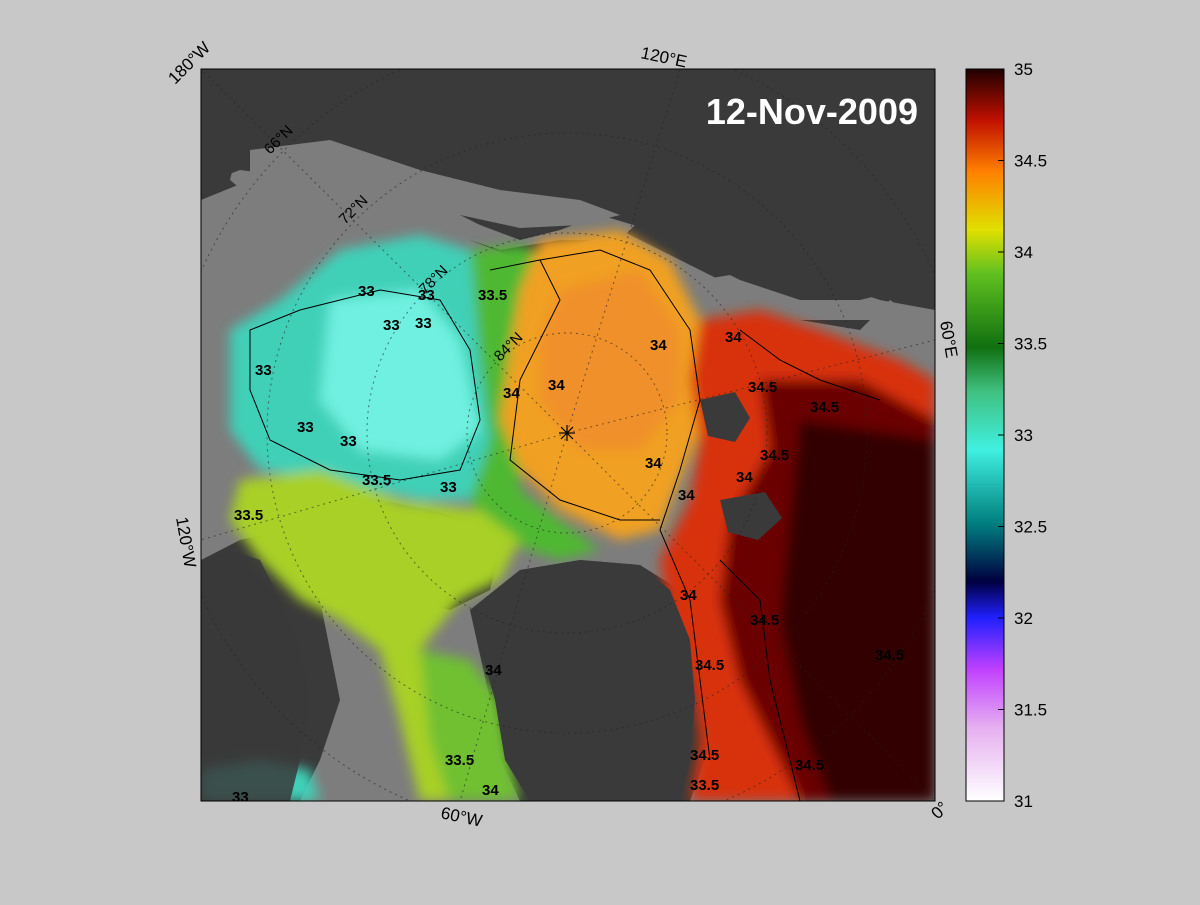 The image size is (1200, 905). Describe the element at coordinates (1006, 435) in the screenshot. I see `colorbar: 35 34.5 34 33.5 33 32.5 32 31.5 31` at that location.